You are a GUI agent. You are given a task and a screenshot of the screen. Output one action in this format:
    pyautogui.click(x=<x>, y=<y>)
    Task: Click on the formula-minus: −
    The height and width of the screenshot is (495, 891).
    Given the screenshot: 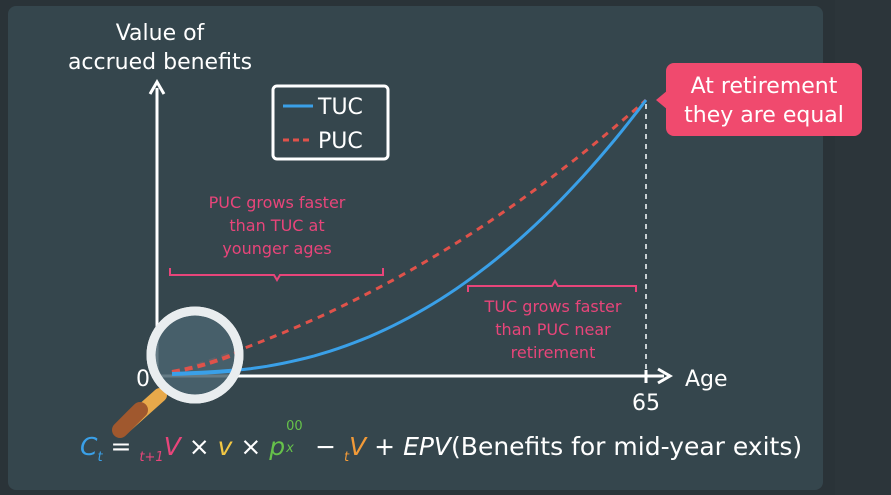 What is the action you would take?
    pyautogui.click(x=325, y=446)
    